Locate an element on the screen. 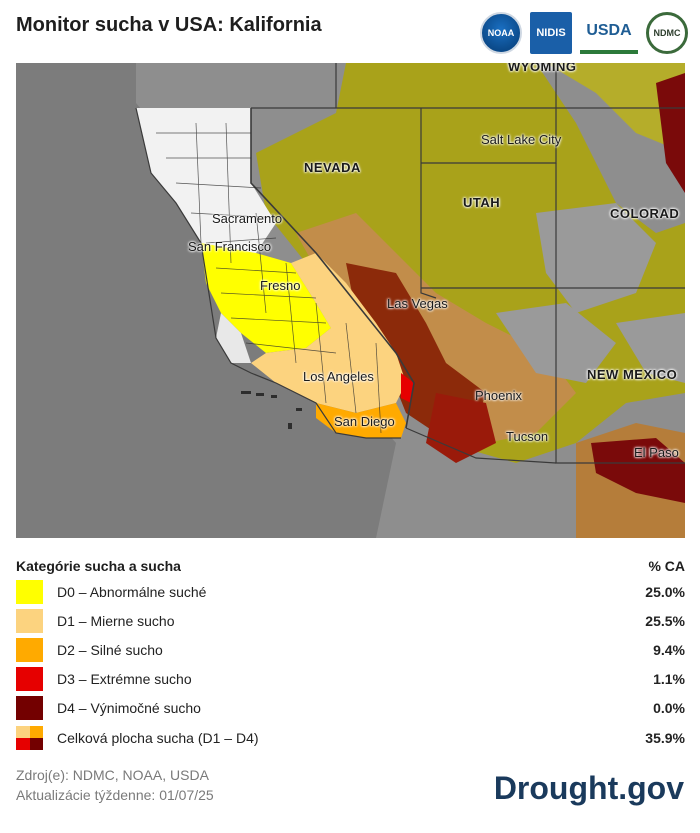 This screenshot has width=700, height=833. partner-logos: NOAA NIDIS USDA NDMC is located at coordinates (584, 33).